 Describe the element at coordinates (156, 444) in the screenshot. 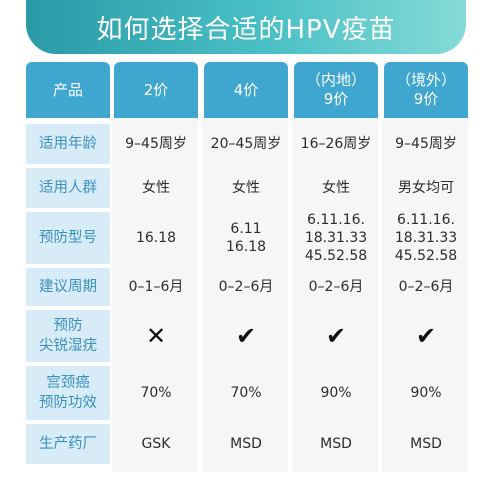

I see `table-cell: GSK` at that location.